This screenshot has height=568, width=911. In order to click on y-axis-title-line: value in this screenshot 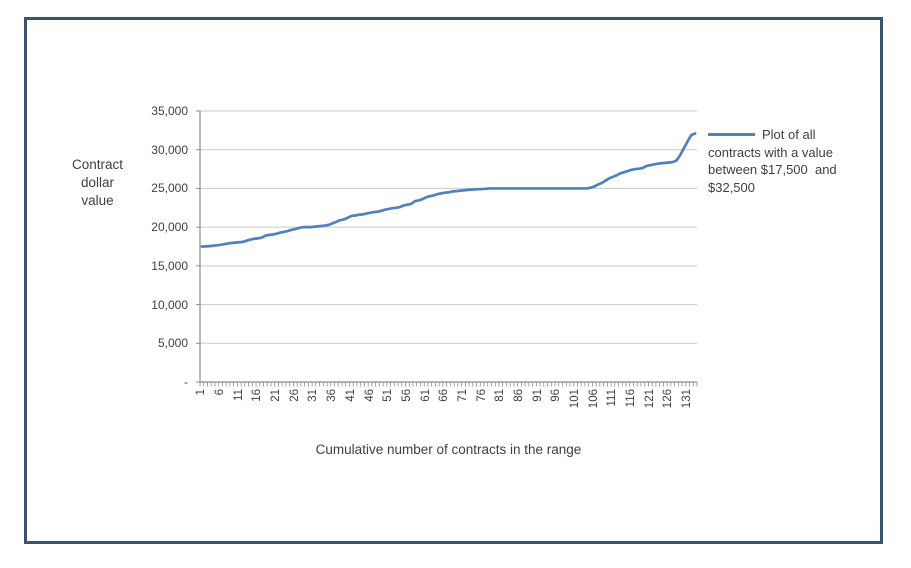, I will do `click(97, 200)`.